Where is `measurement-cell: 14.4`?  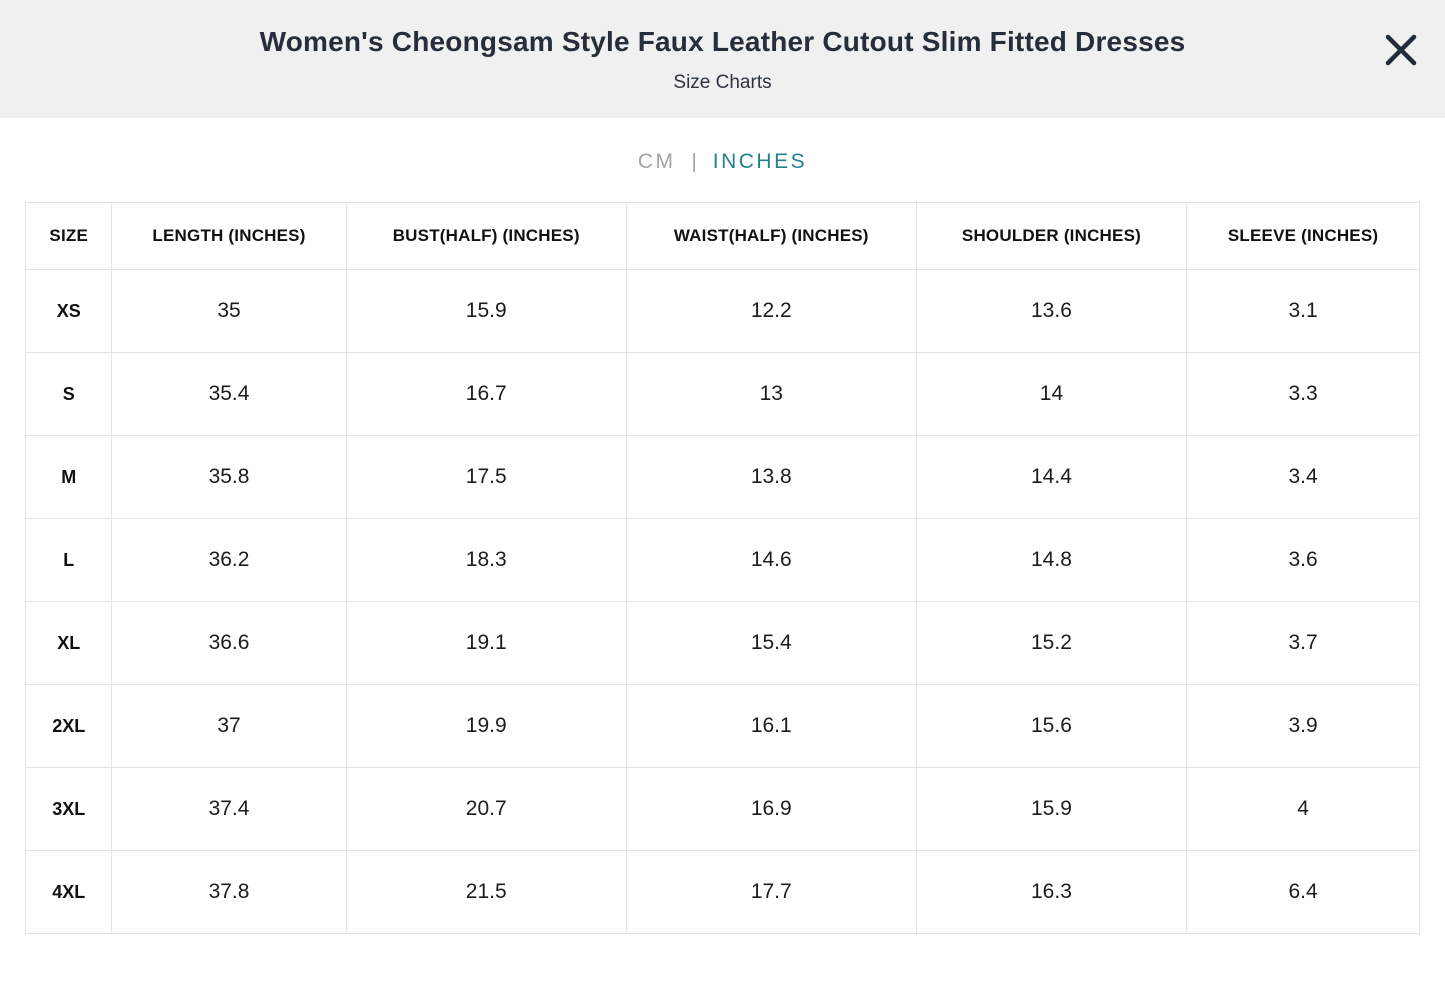 measurement-cell: 14.4 is located at coordinates (1051, 477).